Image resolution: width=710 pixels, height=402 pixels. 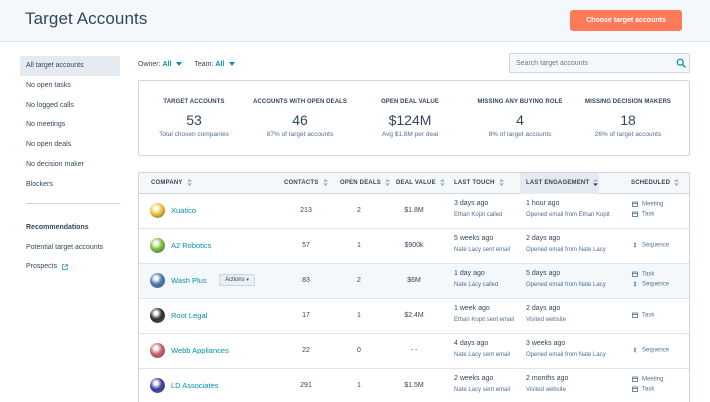 I want to click on company-name-link: LD Associates, so click(x=195, y=385).